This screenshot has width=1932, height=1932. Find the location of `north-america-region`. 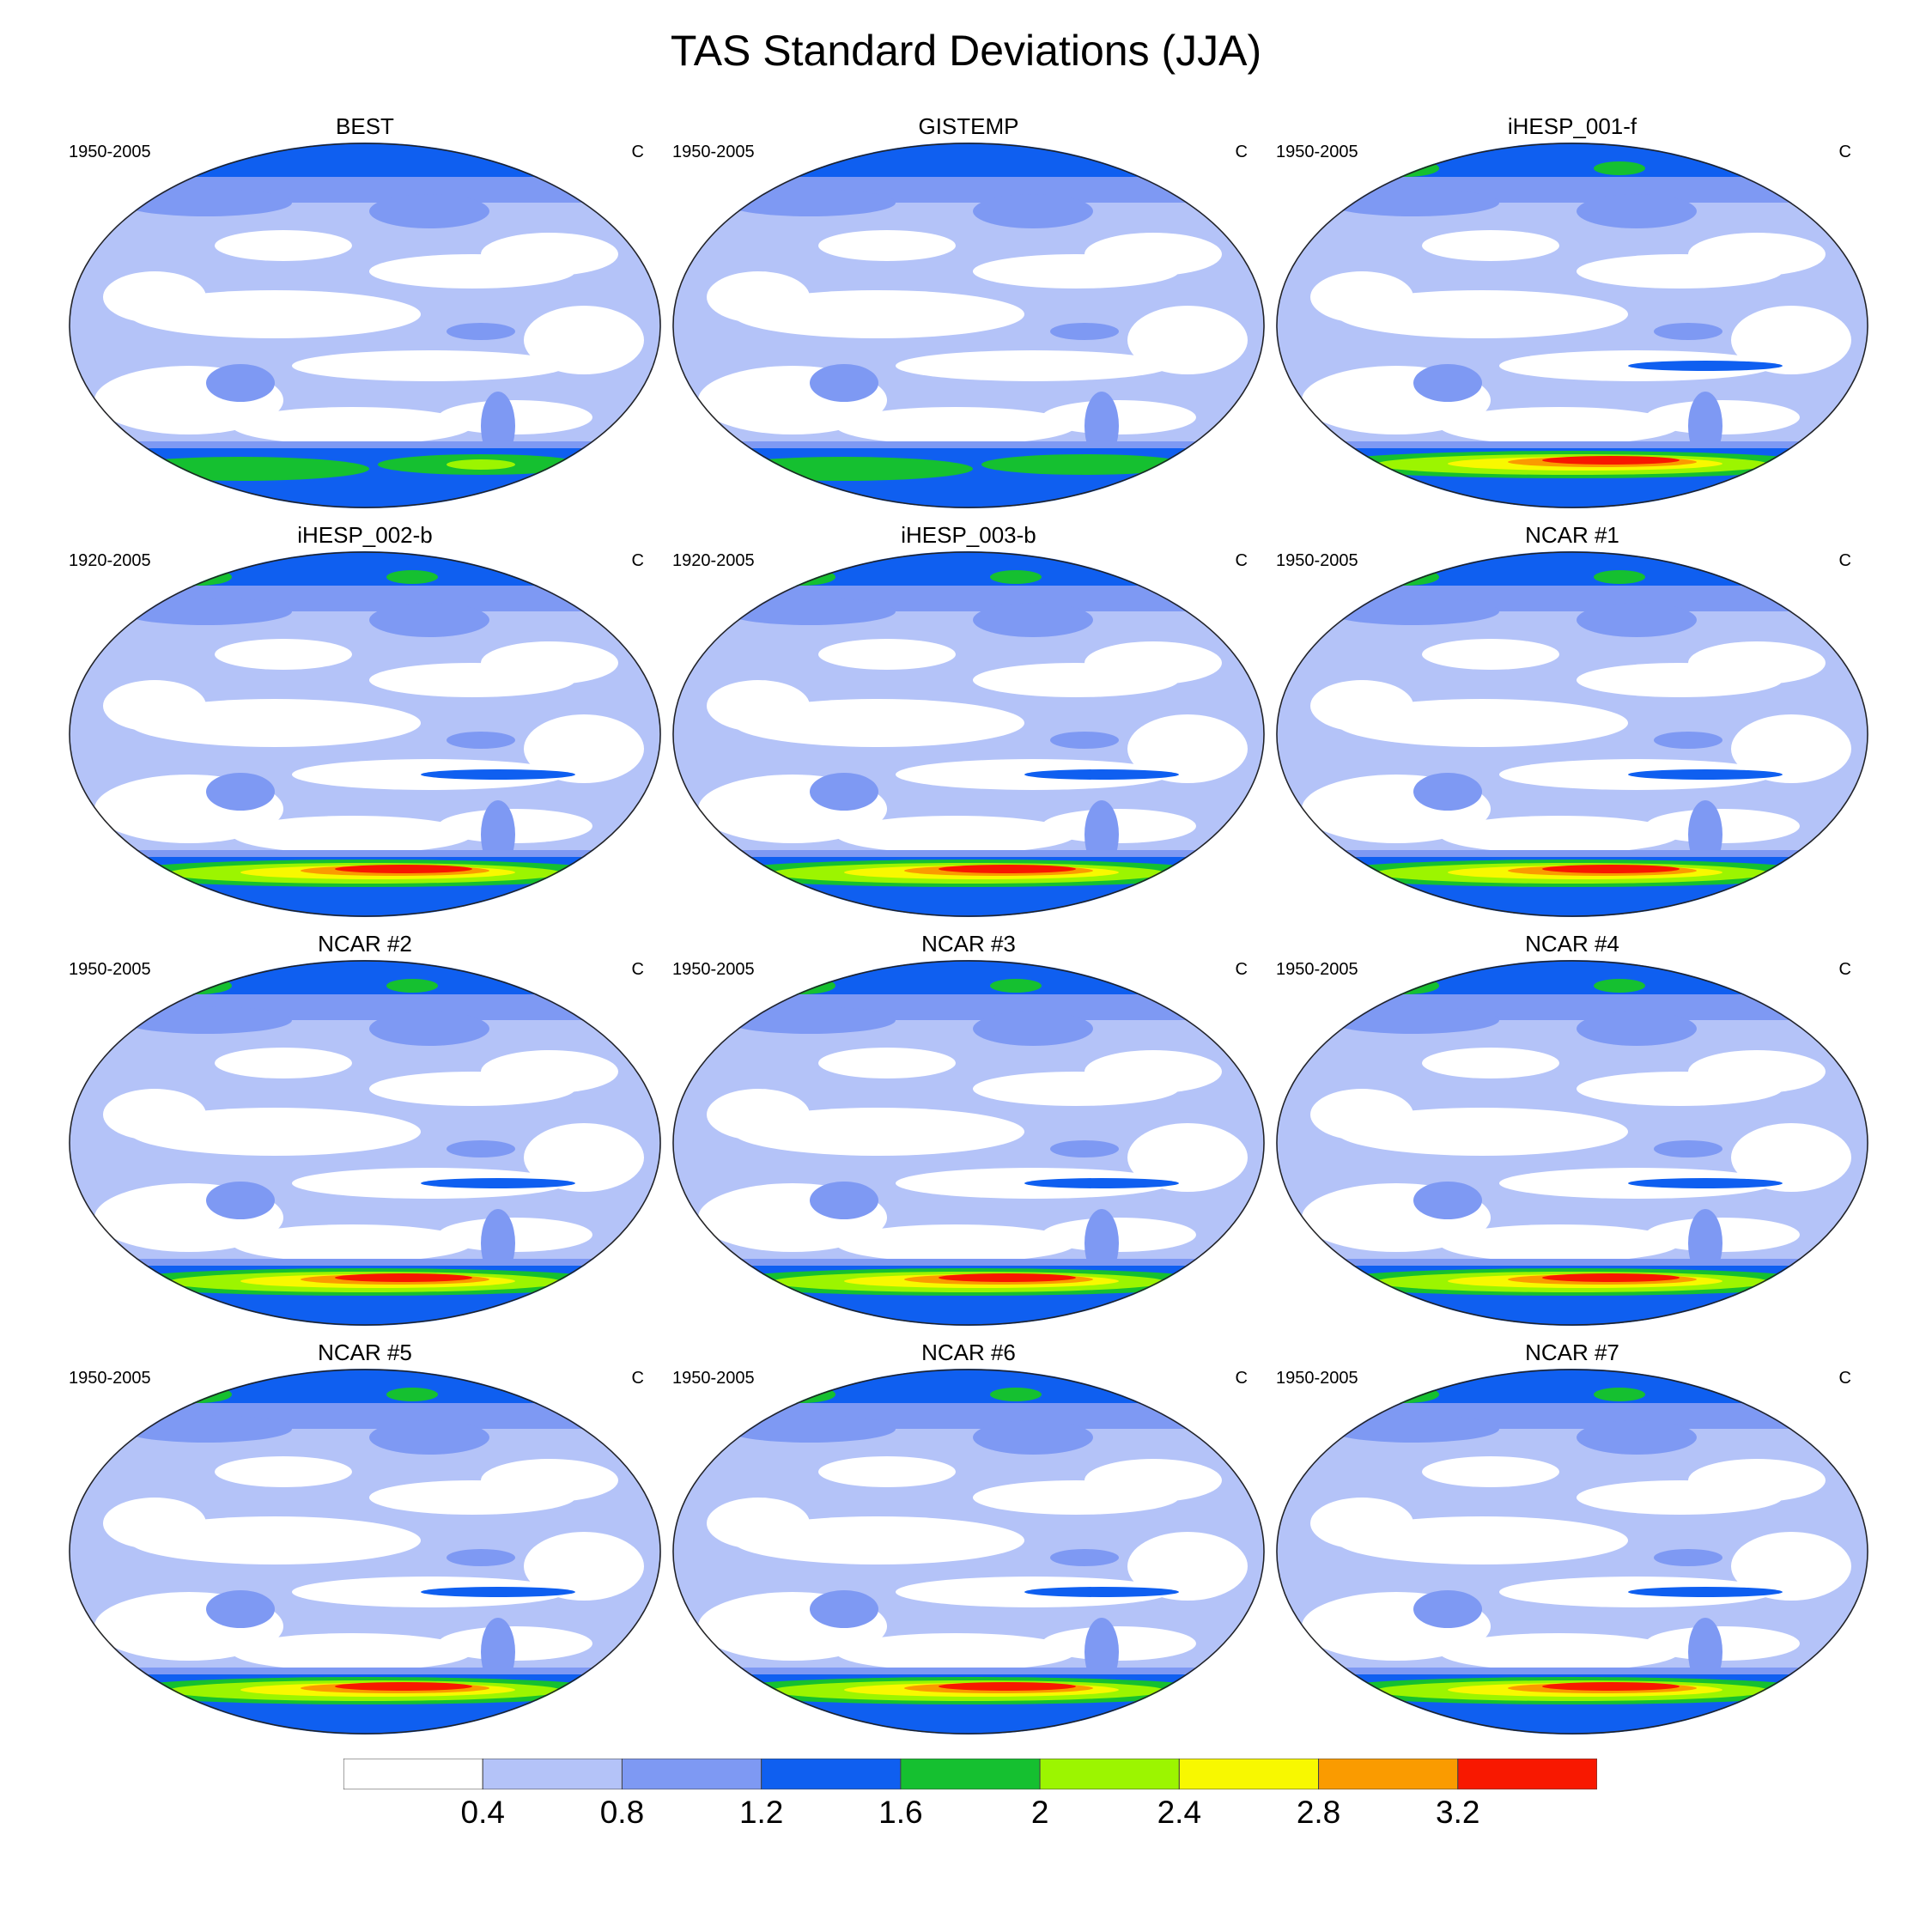

north-america-region is located at coordinates (1033, 1437).